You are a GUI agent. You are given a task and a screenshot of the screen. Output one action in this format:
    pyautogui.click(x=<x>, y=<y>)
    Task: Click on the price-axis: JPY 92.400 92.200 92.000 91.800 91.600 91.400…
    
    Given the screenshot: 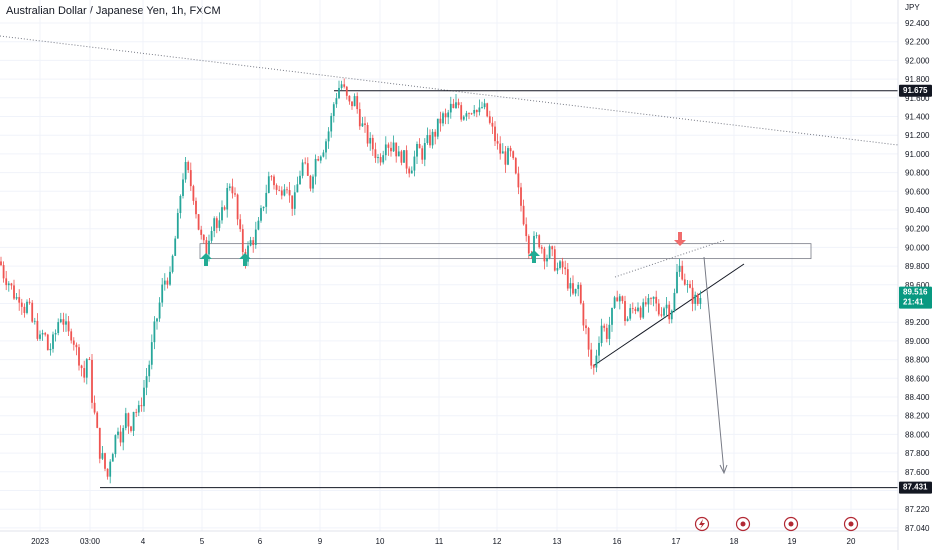 What is the action you would take?
    pyautogui.click(x=914, y=275)
    